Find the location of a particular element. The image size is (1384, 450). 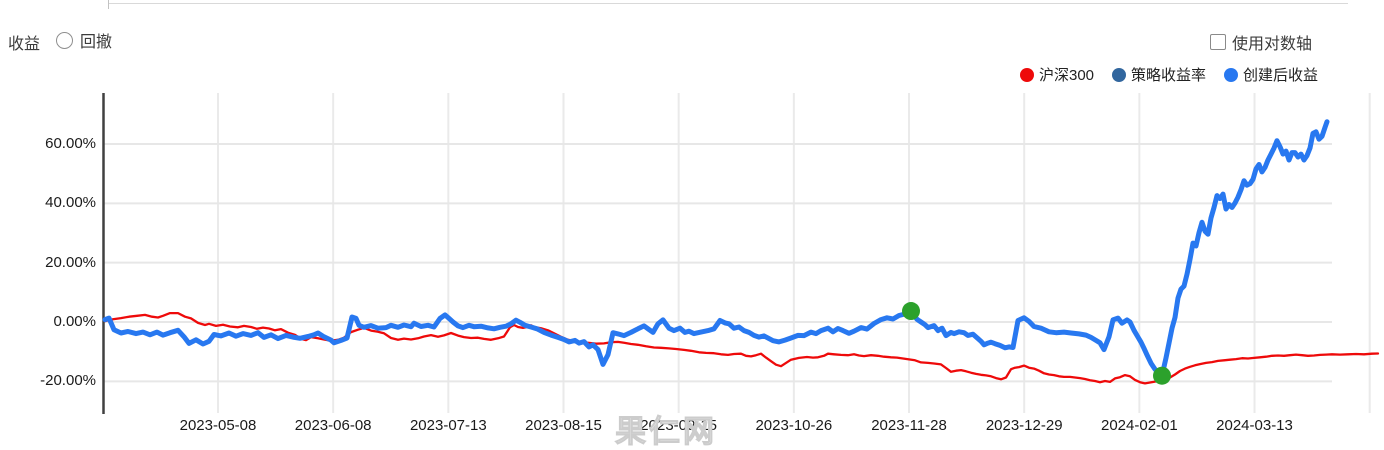

legend-item-strategy-return: 策略收益率 is located at coordinates (1159, 74).